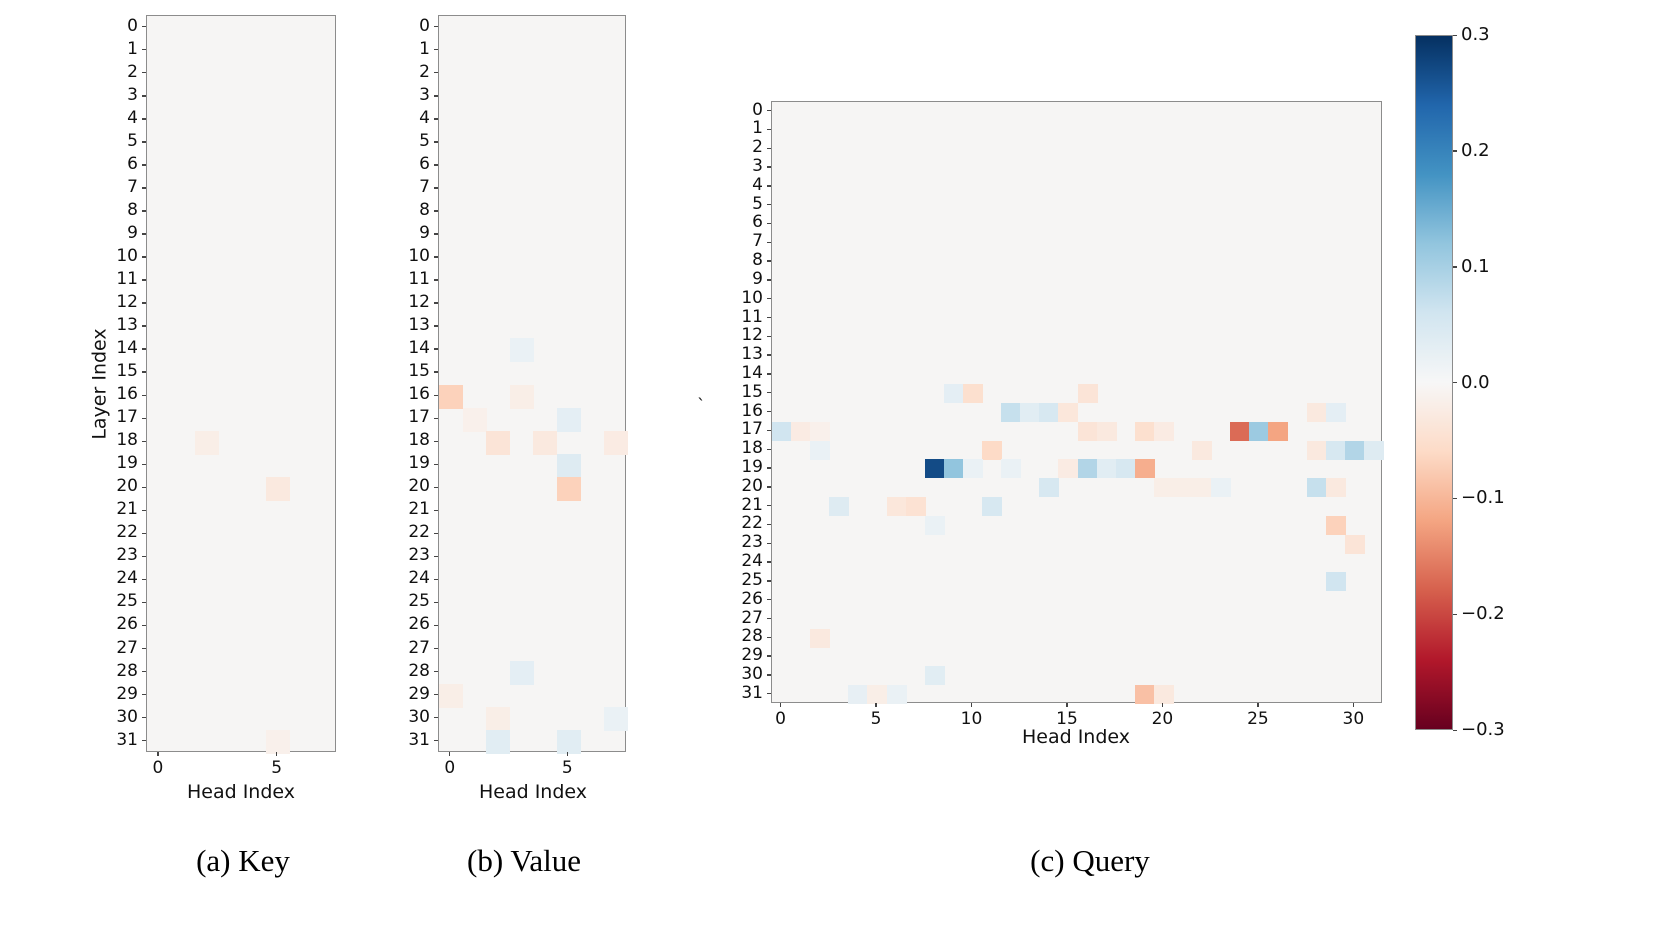 This screenshot has width=1661, height=934. Describe the element at coordinates (752, 297) in the screenshot. I see `y-tick-label: 10` at that location.